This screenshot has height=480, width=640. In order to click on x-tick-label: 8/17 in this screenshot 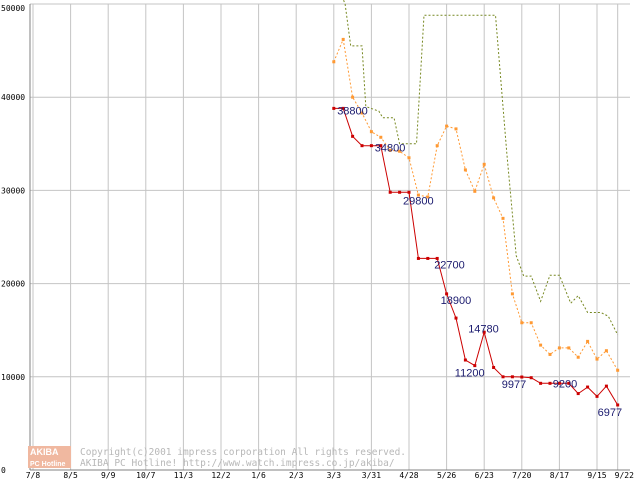, I will do `click(559, 475)`.